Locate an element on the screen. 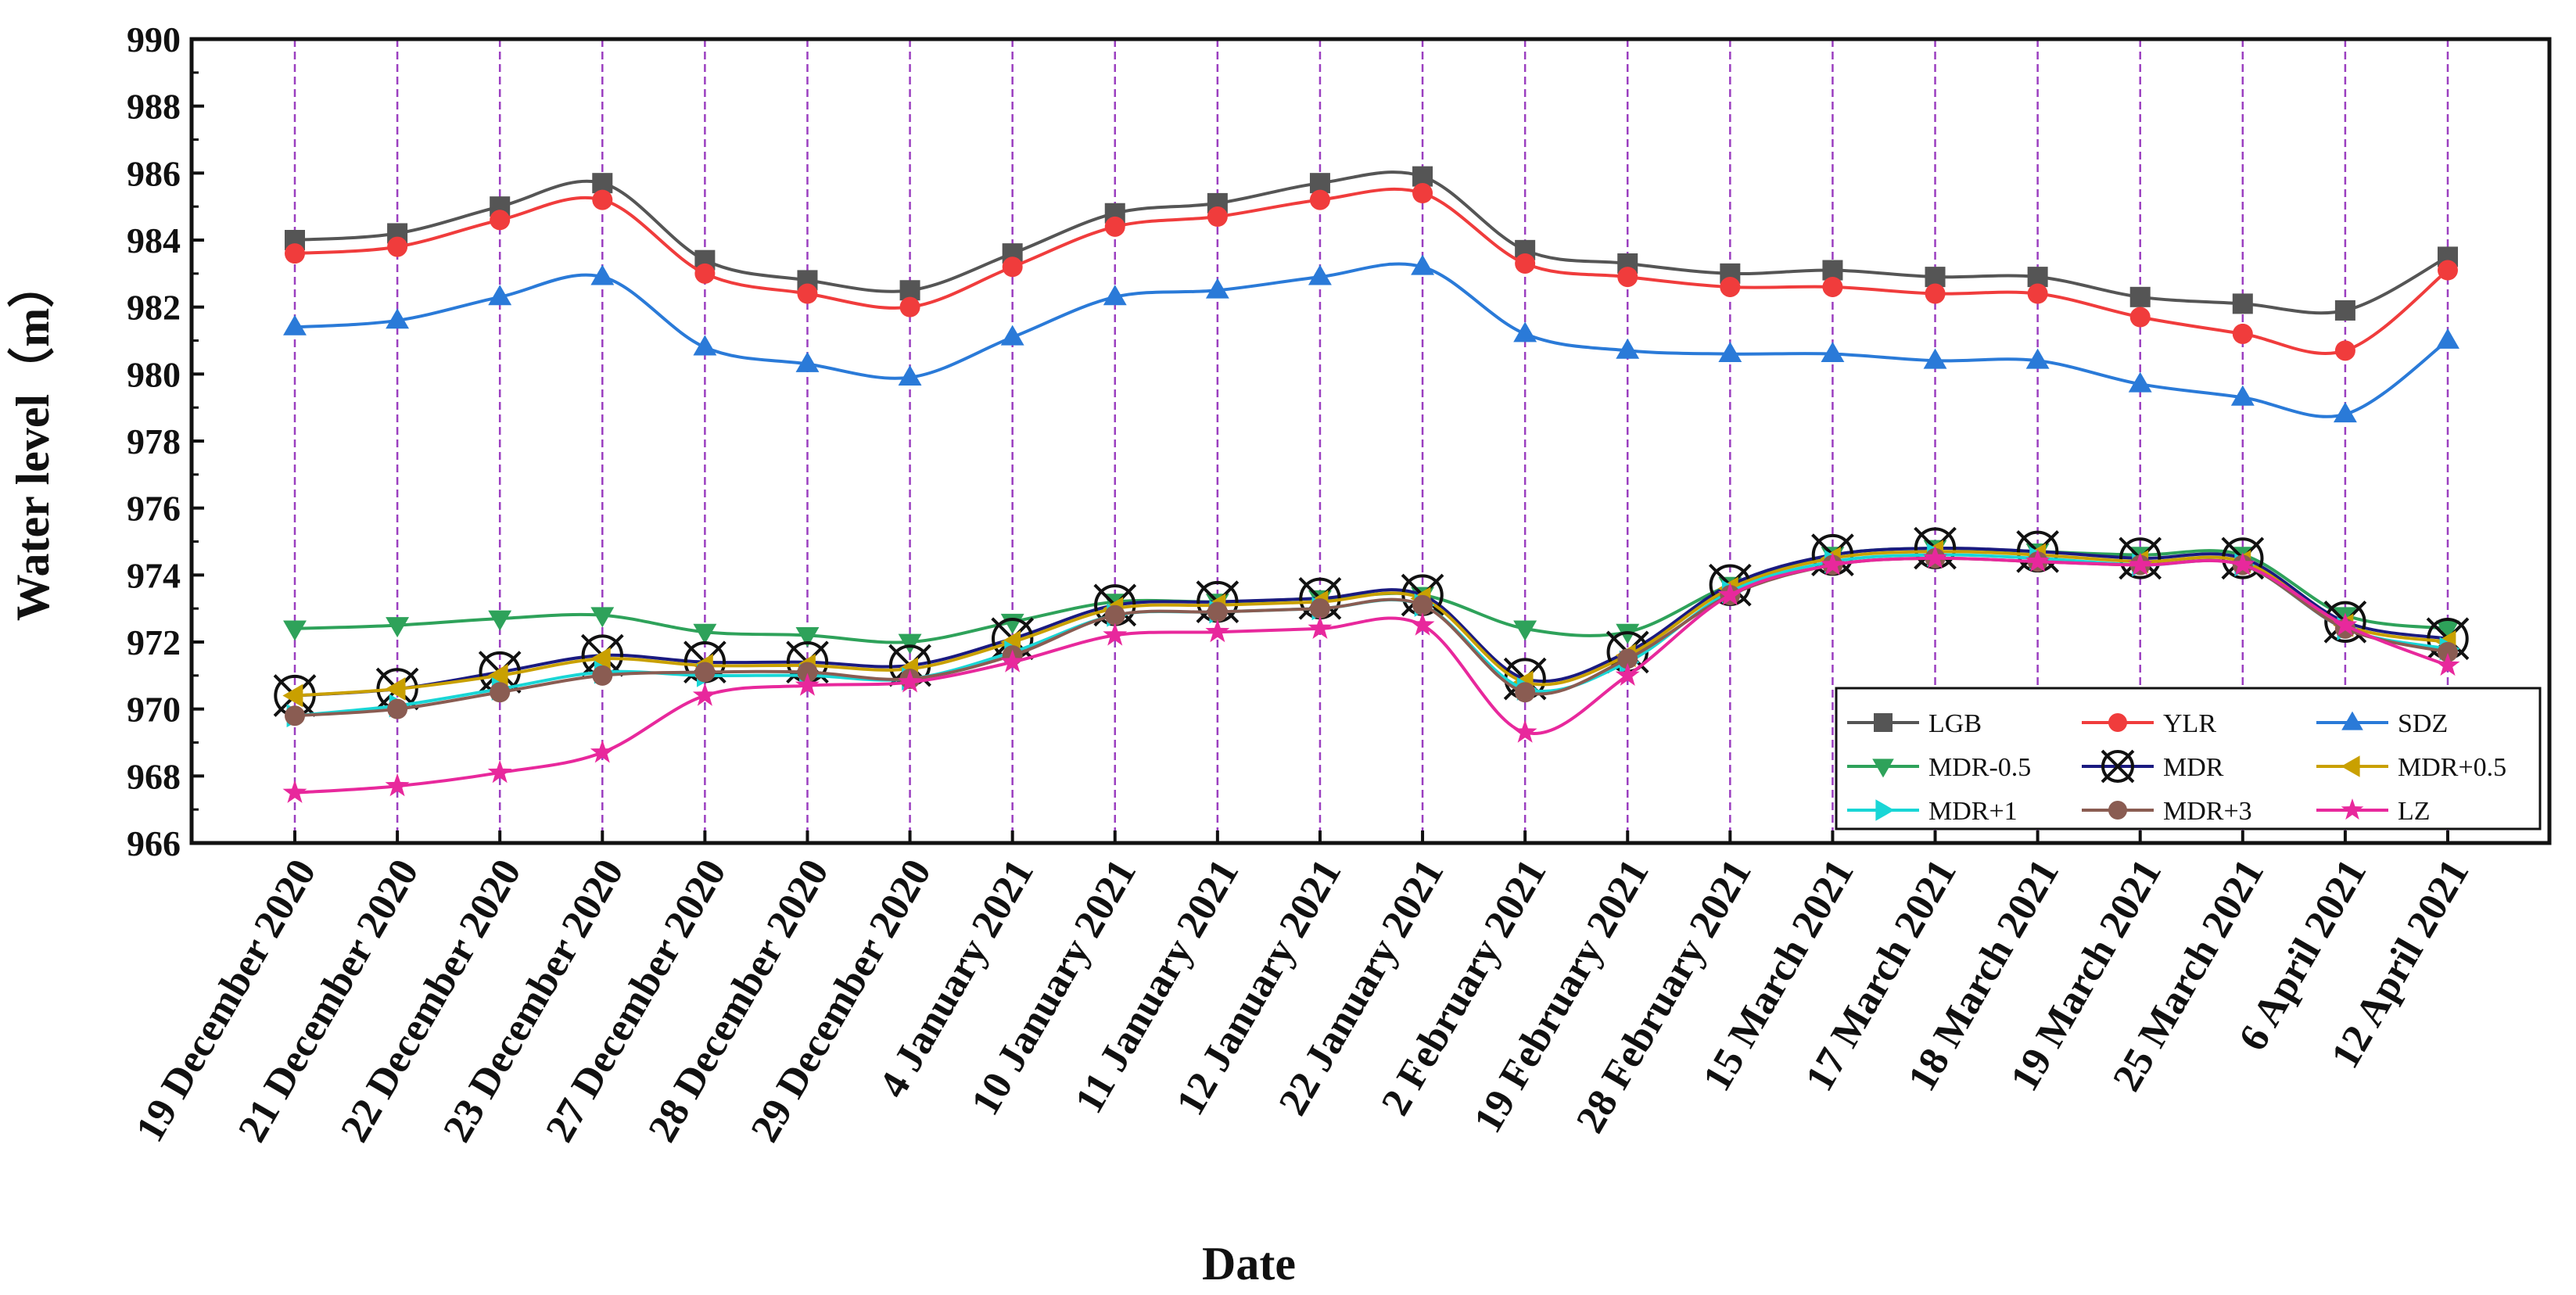  y-tick-label: 972 is located at coordinates (154, 642).